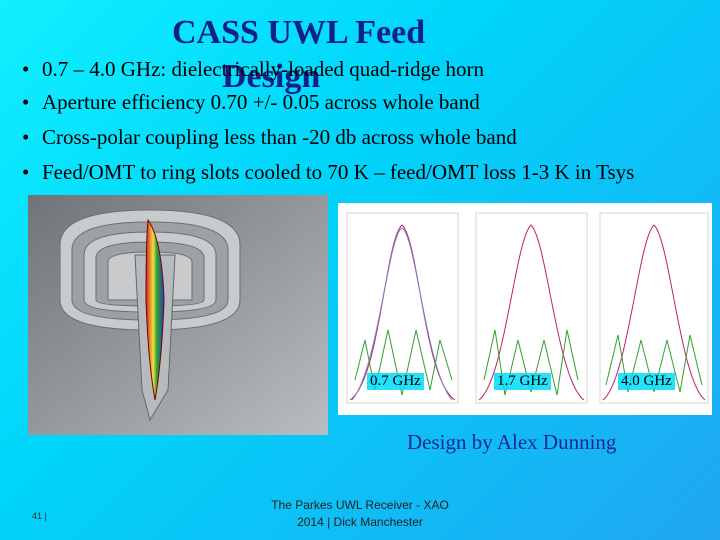 The image size is (720, 540). Describe the element at coordinates (522, 381) in the screenshot. I see `band-label: 1.7 GHz` at that location.